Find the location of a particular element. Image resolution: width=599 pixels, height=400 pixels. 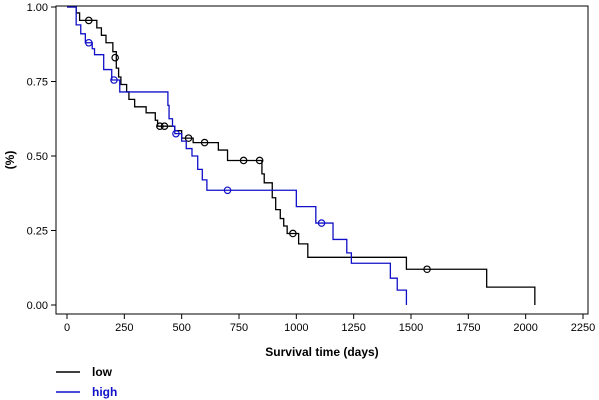

y-tick-label: 0.00 is located at coordinates (37, 306).